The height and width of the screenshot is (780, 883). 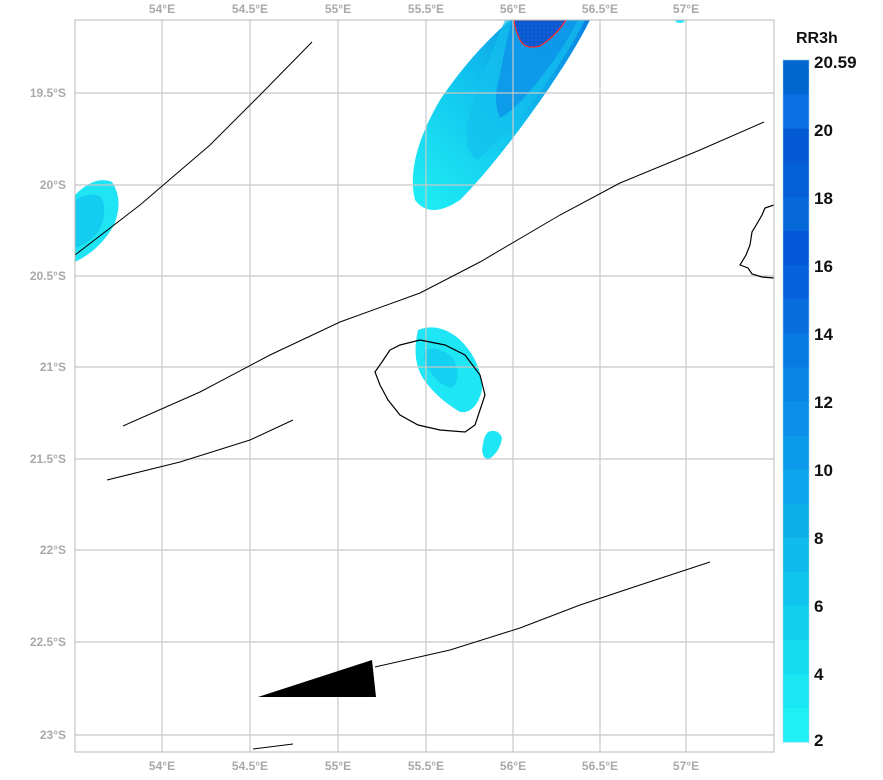 I want to click on lon-label-top: 55°E, so click(x=338, y=9).